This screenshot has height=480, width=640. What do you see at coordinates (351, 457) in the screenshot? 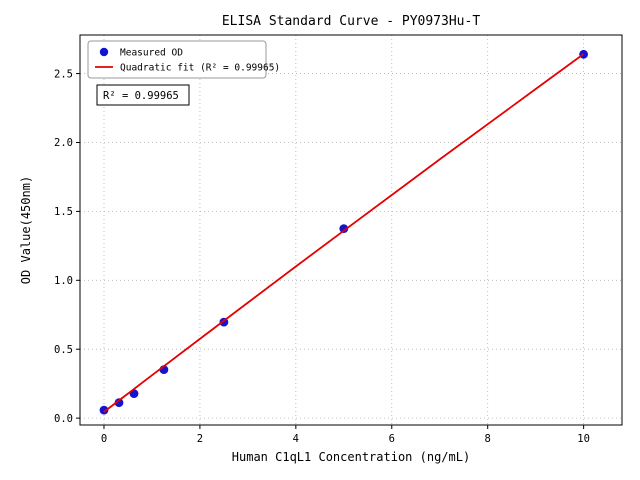
I see `x-axis-label: Human C1qL1 Concentration (ng/mL)` at bounding box center [351, 457].